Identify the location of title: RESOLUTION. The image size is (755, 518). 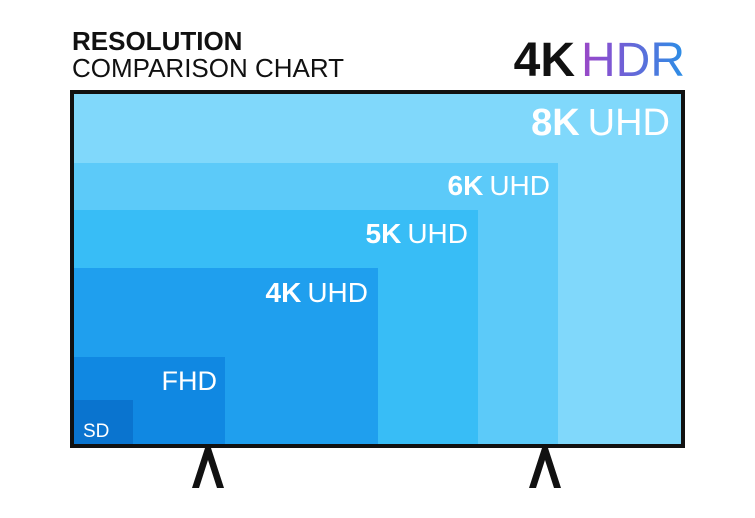
(157, 41).